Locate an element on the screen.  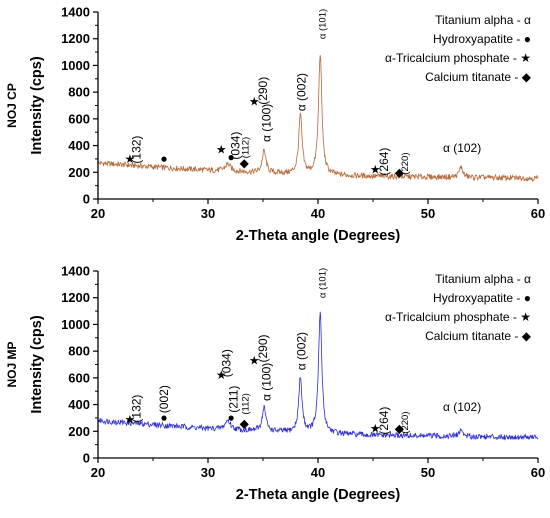
sample-label: NOJ MP is located at coordinates (12, 364).